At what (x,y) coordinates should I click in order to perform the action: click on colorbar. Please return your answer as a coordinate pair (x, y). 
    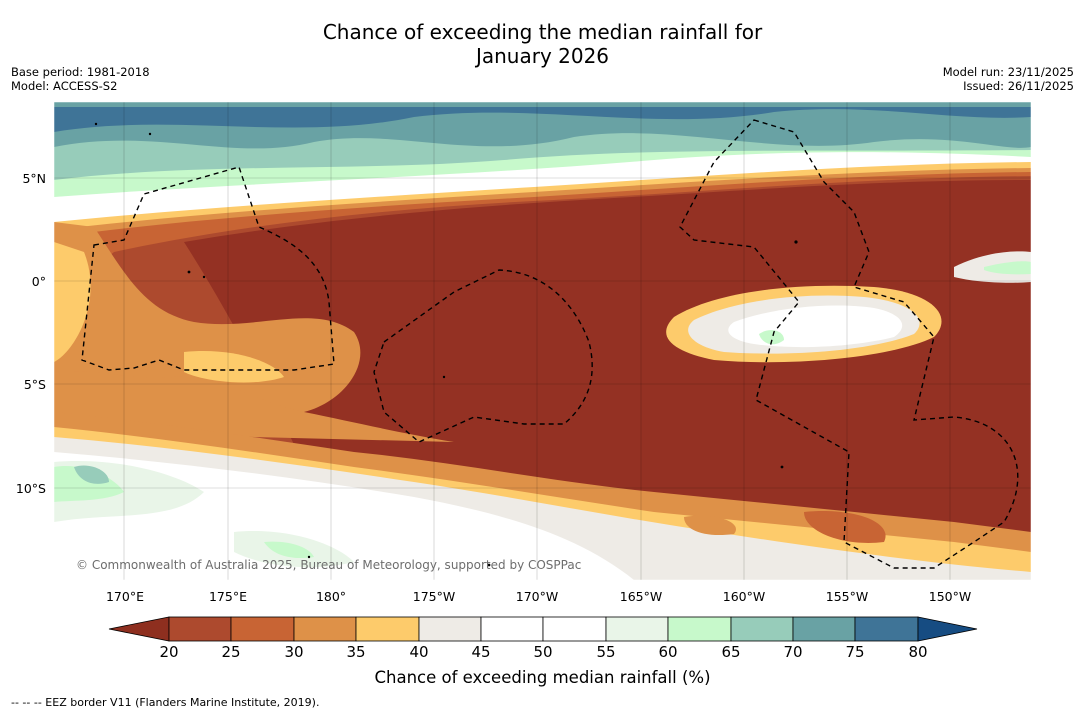
    Looking at the image, I should click on (543, 629).